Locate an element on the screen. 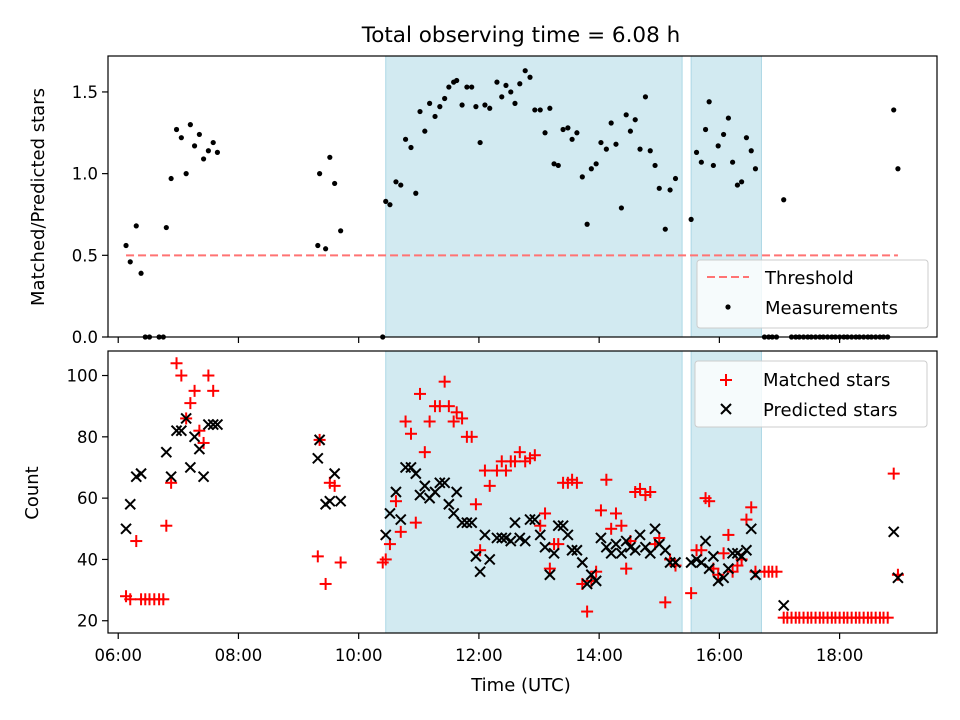 This screenshot has width=960, height=720. legend-predicted-label: Predicted stars is located at coordinates (830, 410).